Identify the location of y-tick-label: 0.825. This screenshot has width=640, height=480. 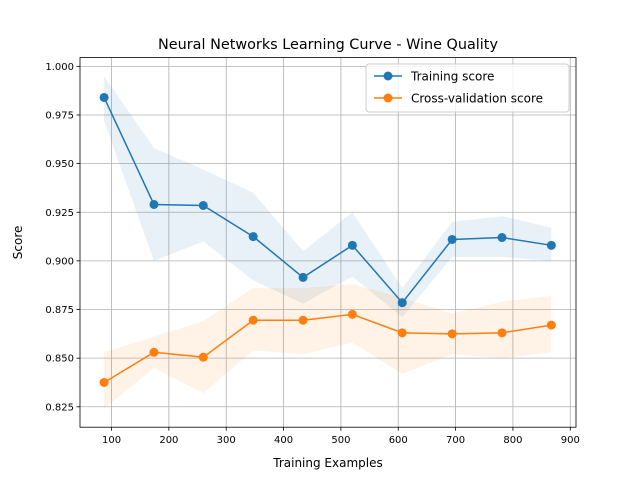
(59, 407).